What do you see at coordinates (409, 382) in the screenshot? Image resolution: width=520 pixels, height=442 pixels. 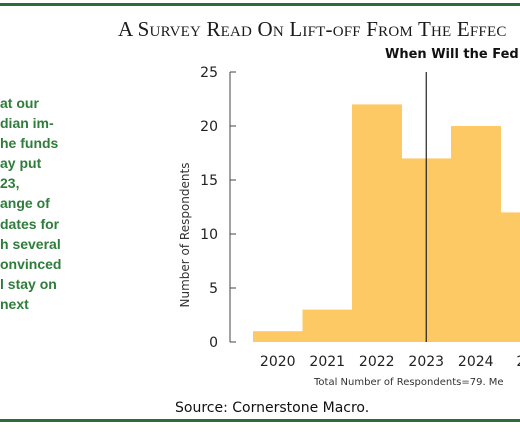 I see `chart-footnote: Total Number of Respondents=79. Me` at bounding box center [409, 382].